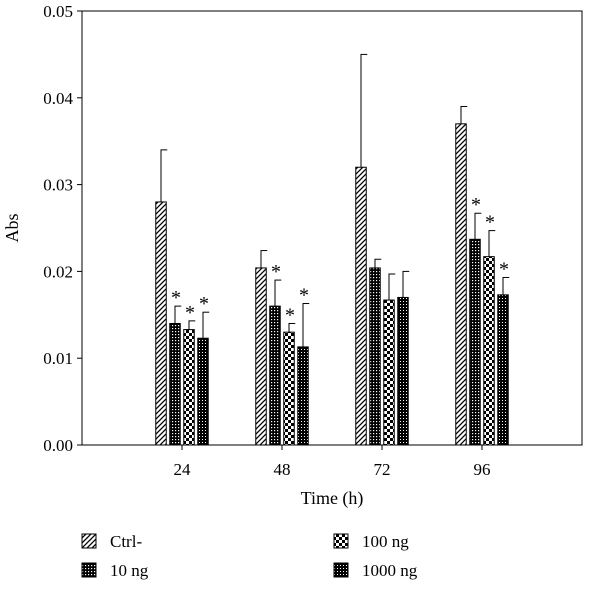 The width and height of the screenshot is (600, 589). What do you see at coordinates (482, 469) in the screenshot?
I see `x-tick-label: 96` at bounding box center [482, 469].